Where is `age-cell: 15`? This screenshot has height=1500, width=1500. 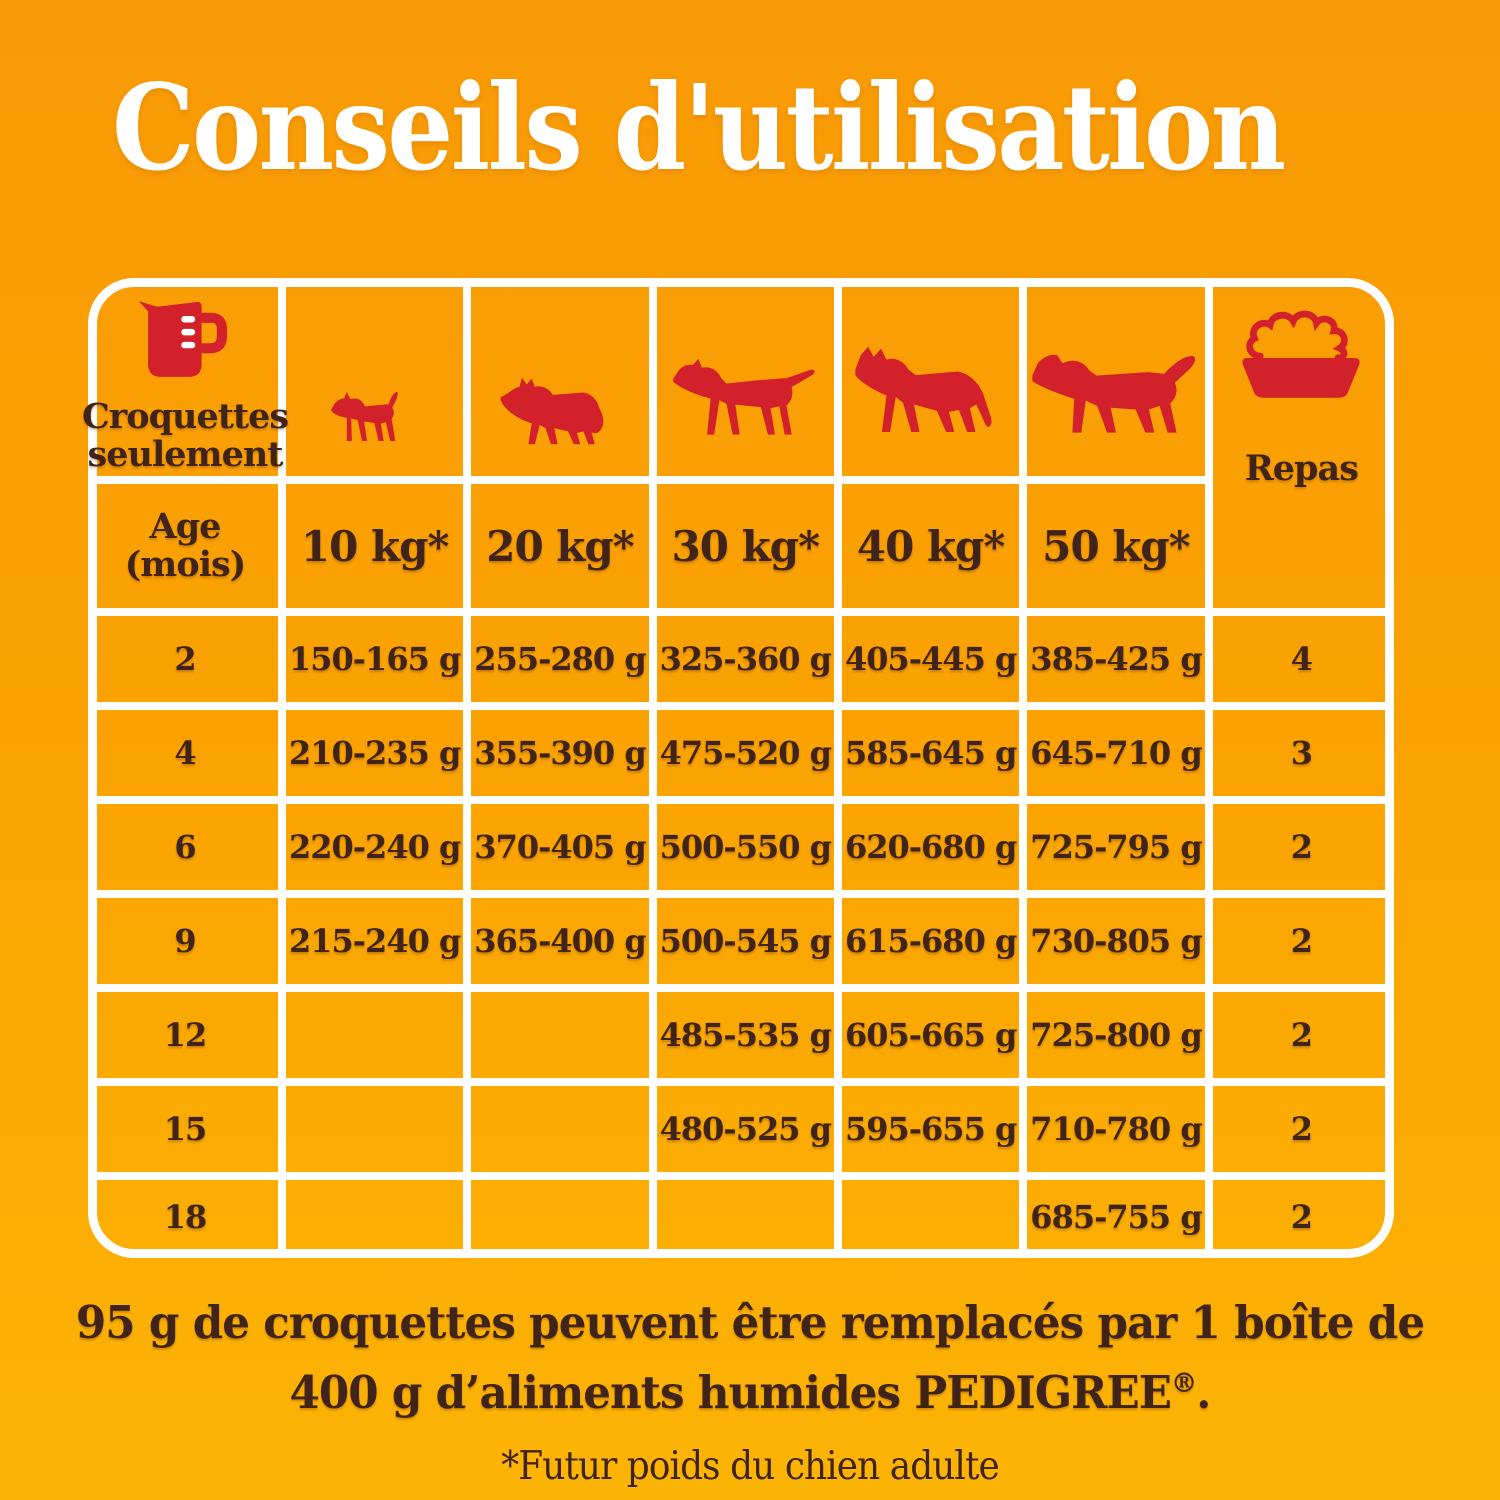
age-cell: 15 is located at coordinates (185, 1129).